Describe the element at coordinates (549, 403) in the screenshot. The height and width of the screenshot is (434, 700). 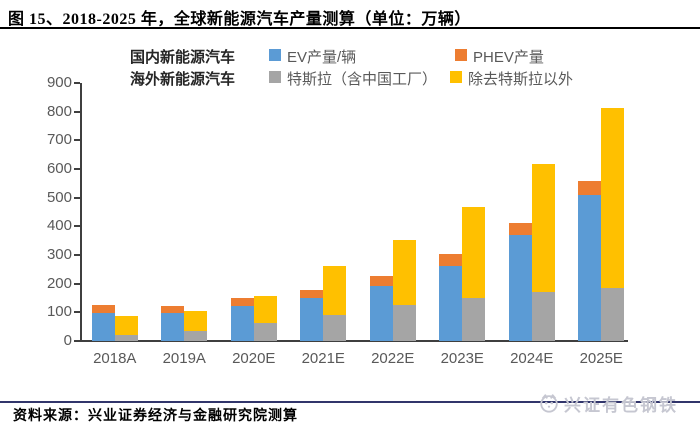
I see `brand-mascot-icon` at that location.